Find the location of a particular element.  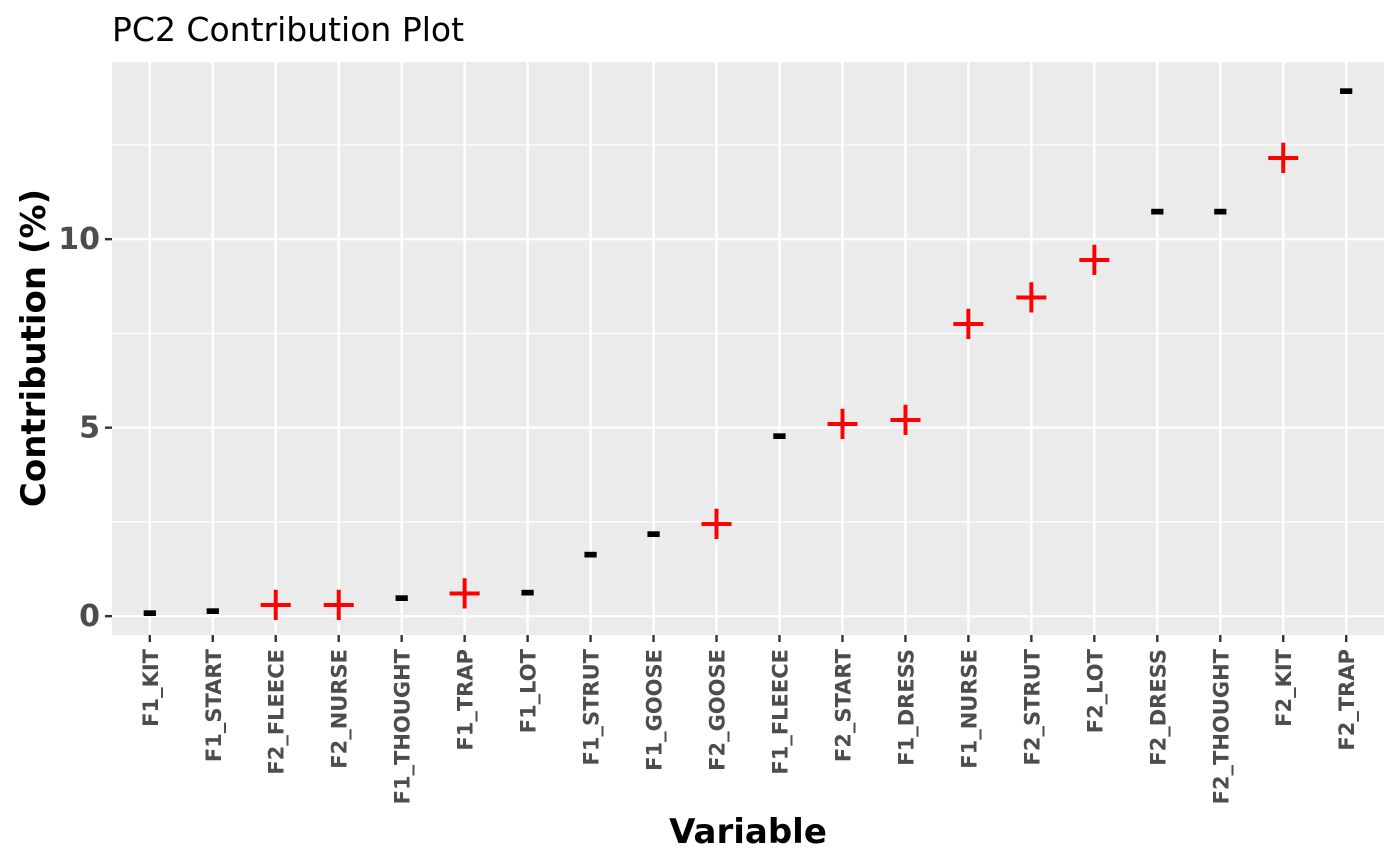

x-tick-label: F1_DRESS is located at coordinates (906, 707).